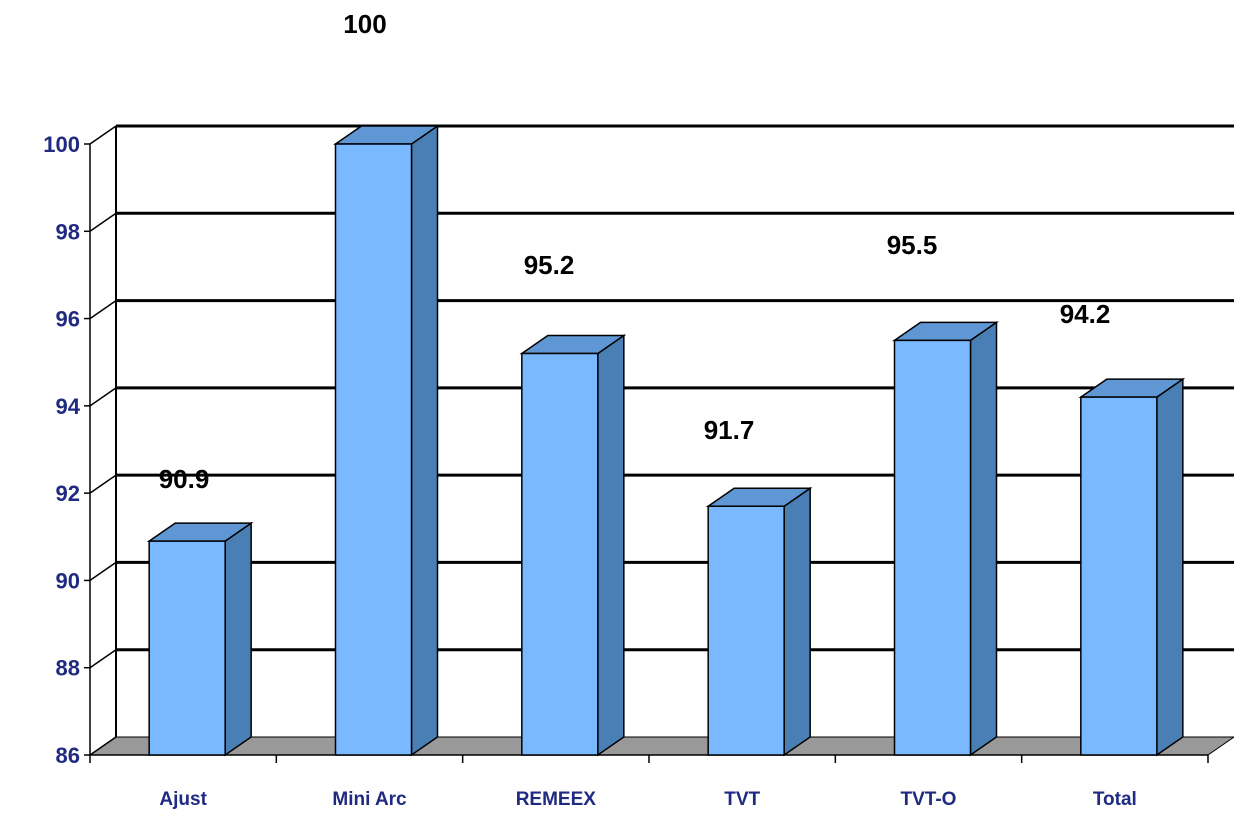 The width and height of the screenshot is (1234, 814). What do you see at coordinates (556, 799) in the screenshot?
I see `x-tick-label: REMEEX` at bounding box center [556, 799].